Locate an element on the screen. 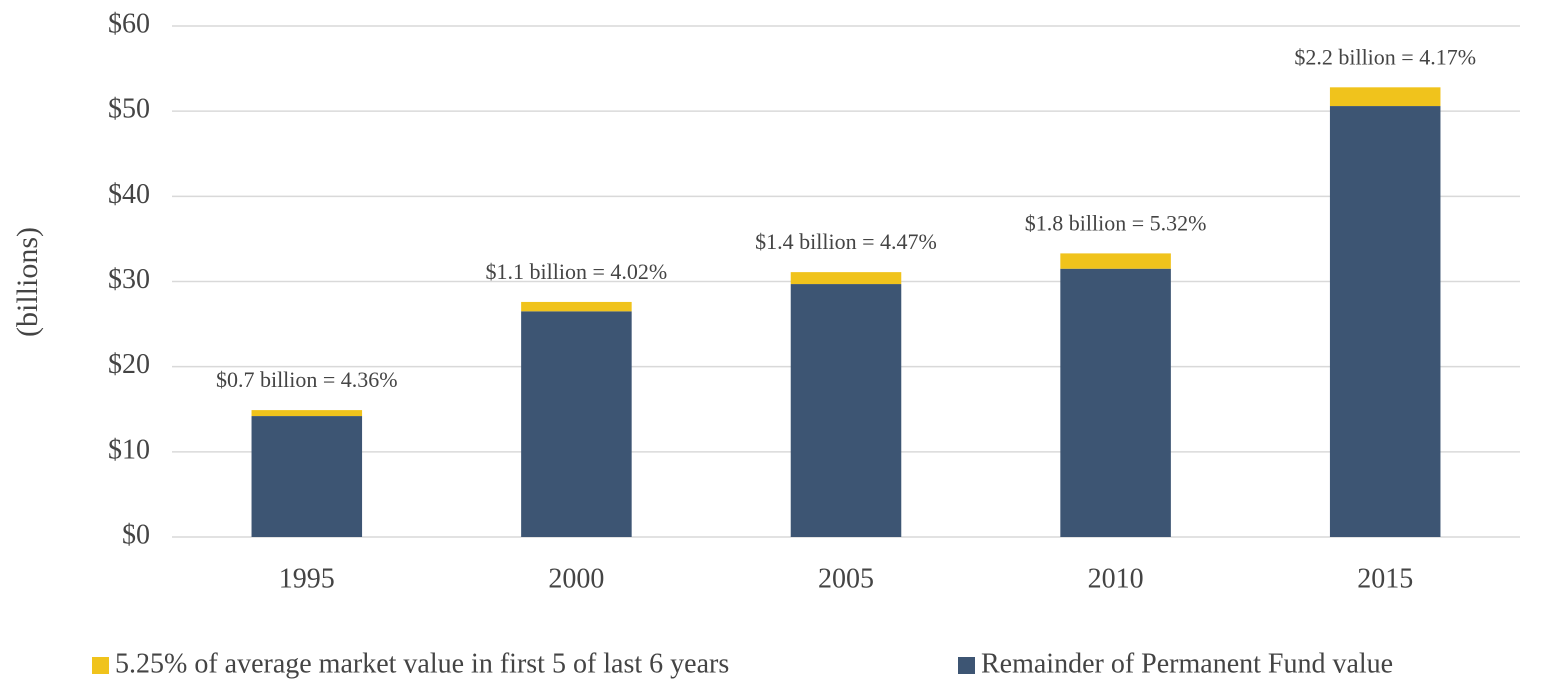 This screenshot has width=1550, height=686. x-tick-label: 2000 is located at coordinates (576, 578).